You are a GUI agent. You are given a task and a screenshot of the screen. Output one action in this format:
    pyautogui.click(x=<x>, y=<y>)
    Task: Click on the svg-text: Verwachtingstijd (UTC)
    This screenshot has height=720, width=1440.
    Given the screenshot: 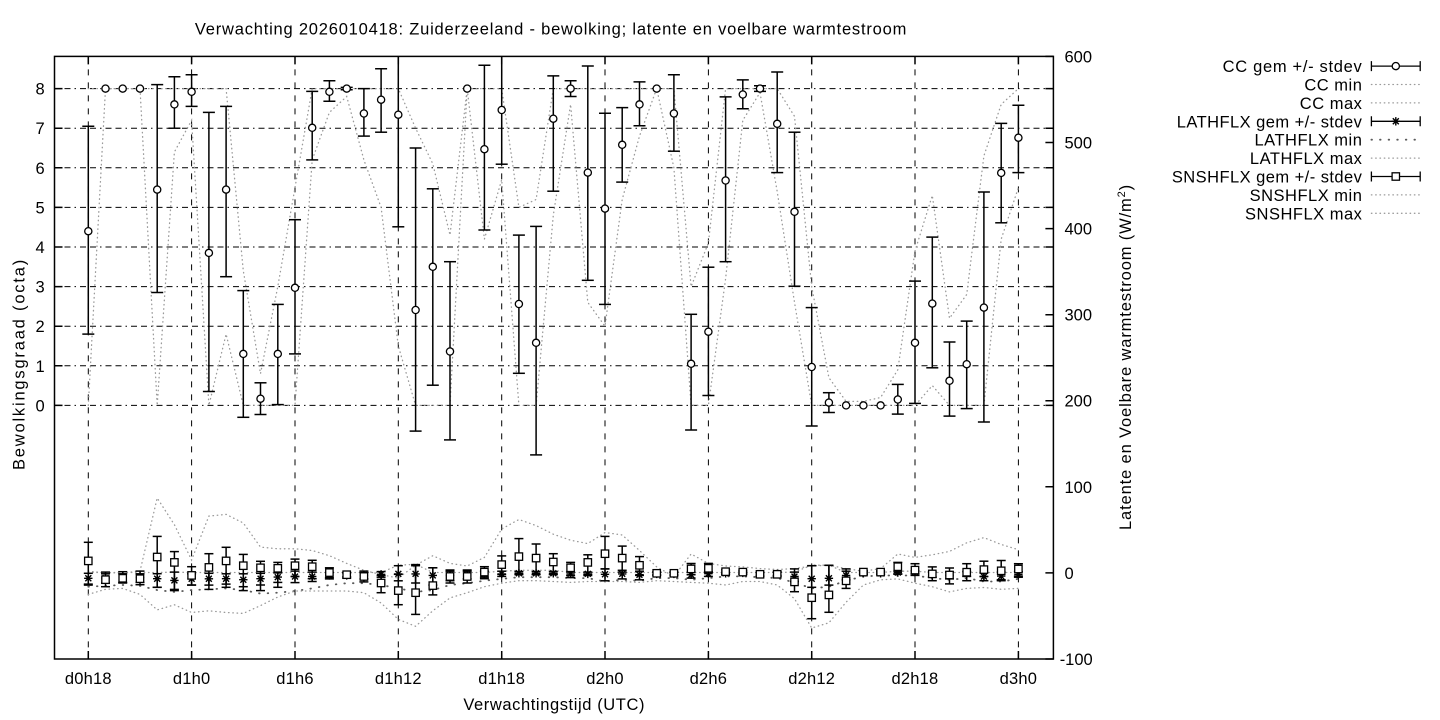 What is the action you would take?
    pyautogui.click(x=554, y=705)
    